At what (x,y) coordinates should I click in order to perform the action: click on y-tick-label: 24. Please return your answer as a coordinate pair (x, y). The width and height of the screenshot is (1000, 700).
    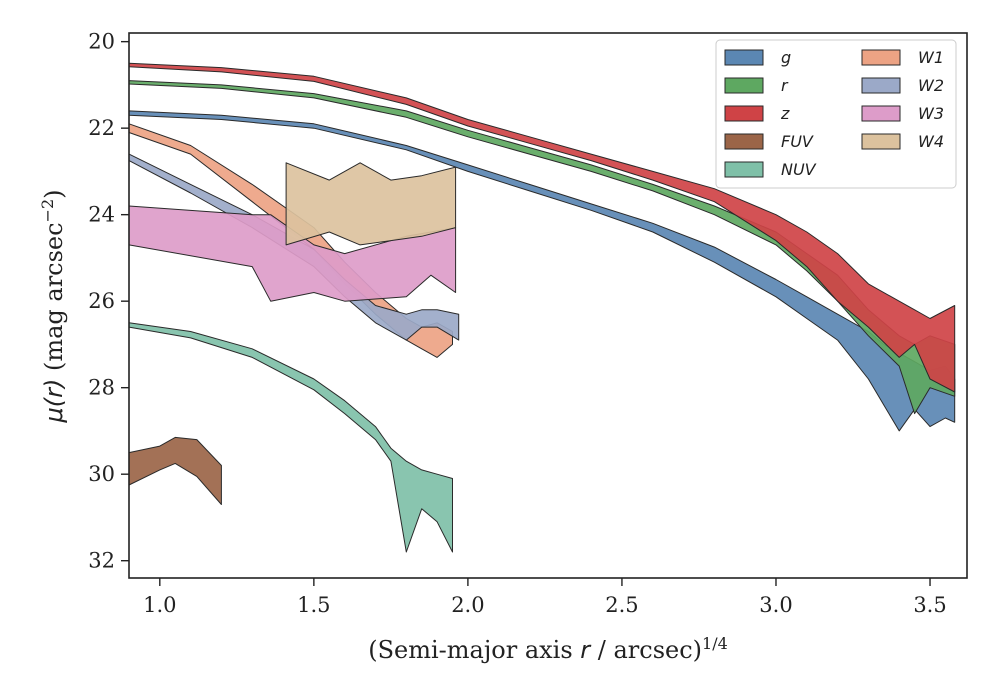
    Looking at the image, I should click on (101, 215).